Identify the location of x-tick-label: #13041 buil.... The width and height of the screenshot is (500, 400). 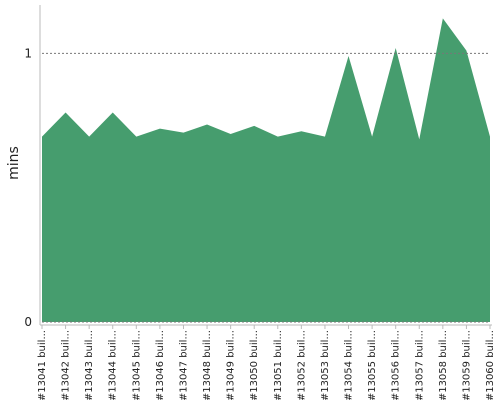
(42, 365).